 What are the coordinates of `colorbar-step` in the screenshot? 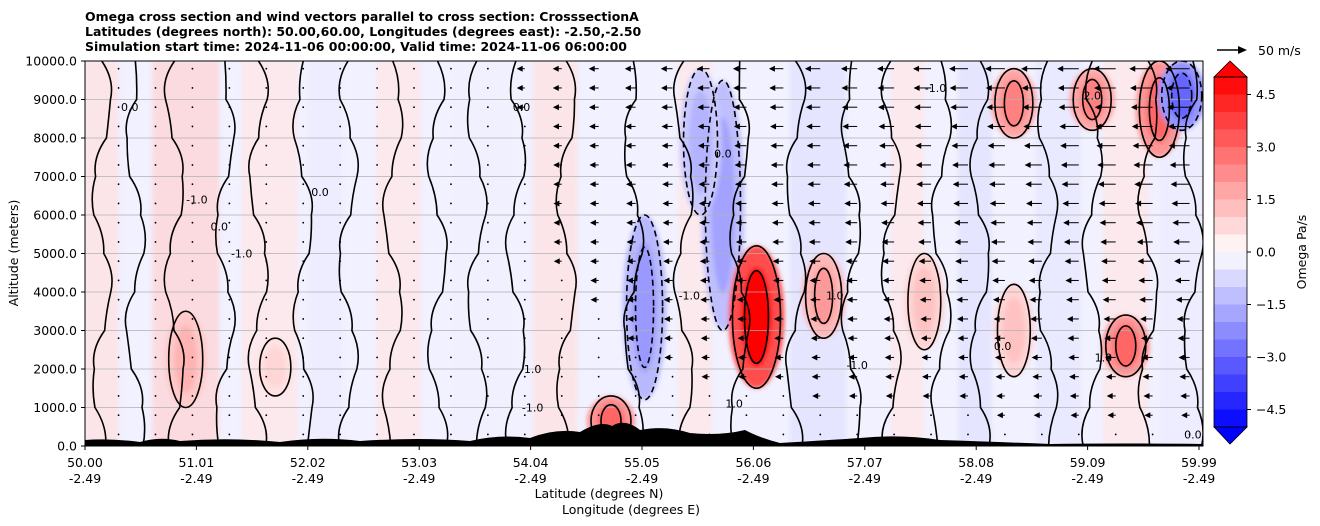 It's located at (1230, 383).